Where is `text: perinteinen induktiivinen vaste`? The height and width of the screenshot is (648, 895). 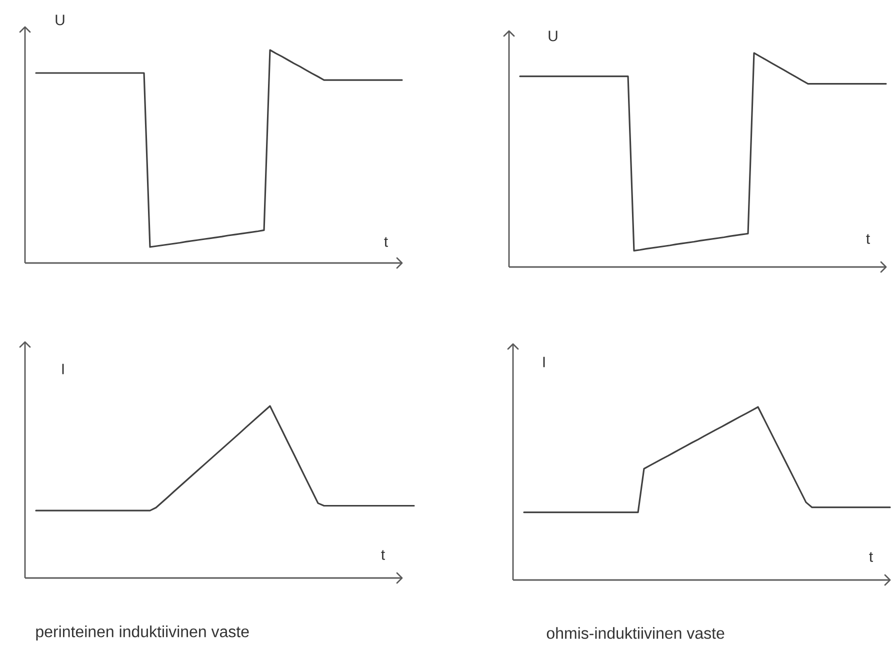 text: perinteinen induktiivinen vaste is located at coordinates (142, 633).